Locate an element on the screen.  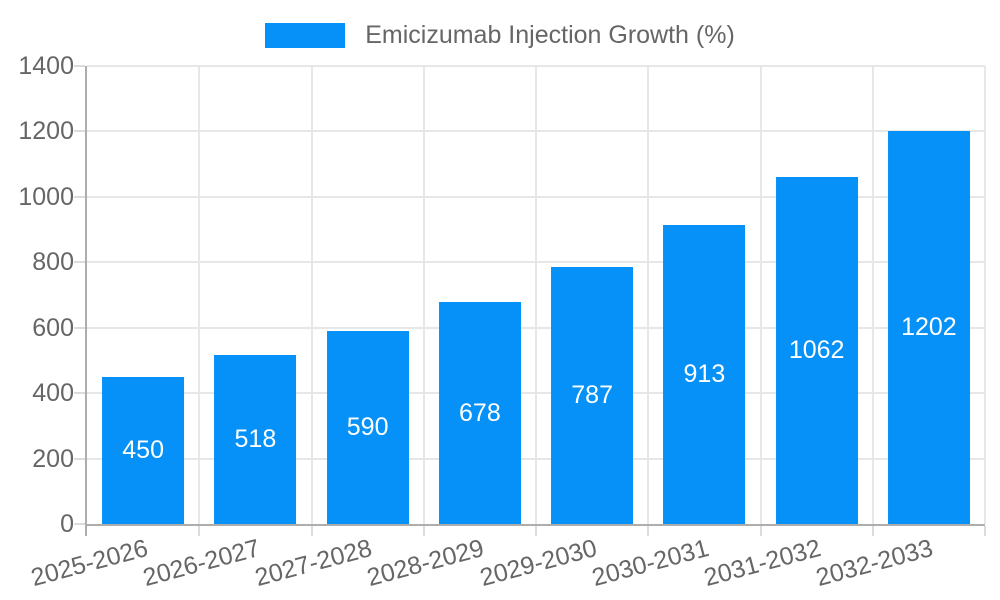
bar-value-label: 450 is located at coordinates (143, 449).